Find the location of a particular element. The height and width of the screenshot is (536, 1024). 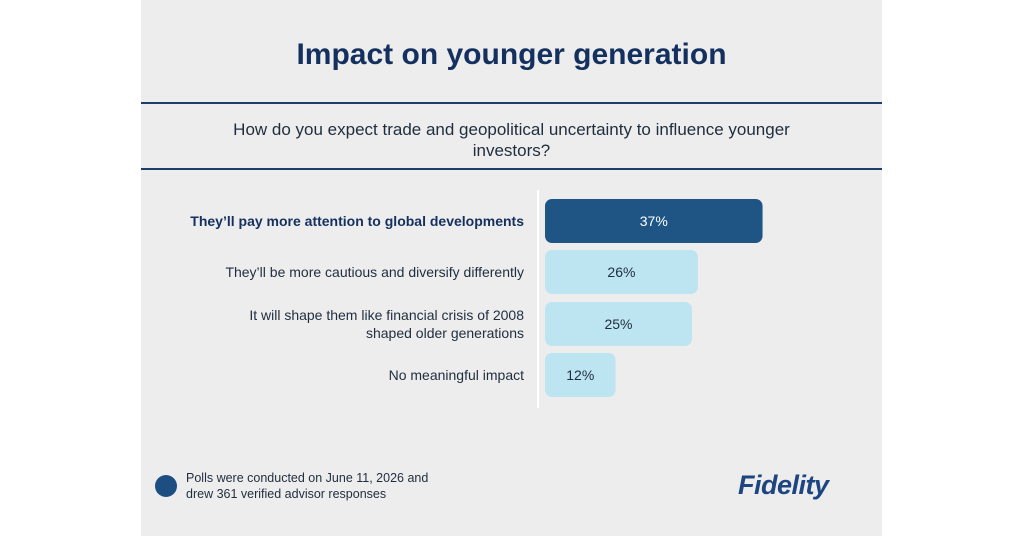

category-label-line: No meaningful impact is located at coordinates (457, 375).